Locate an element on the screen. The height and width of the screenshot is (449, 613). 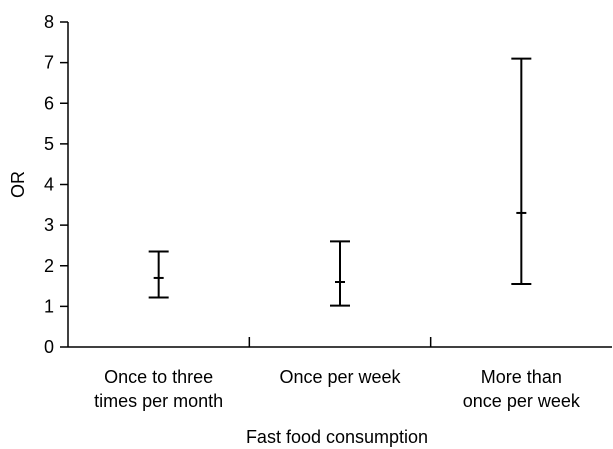
y-axis-title: OR is located at coordinates (18, 184).